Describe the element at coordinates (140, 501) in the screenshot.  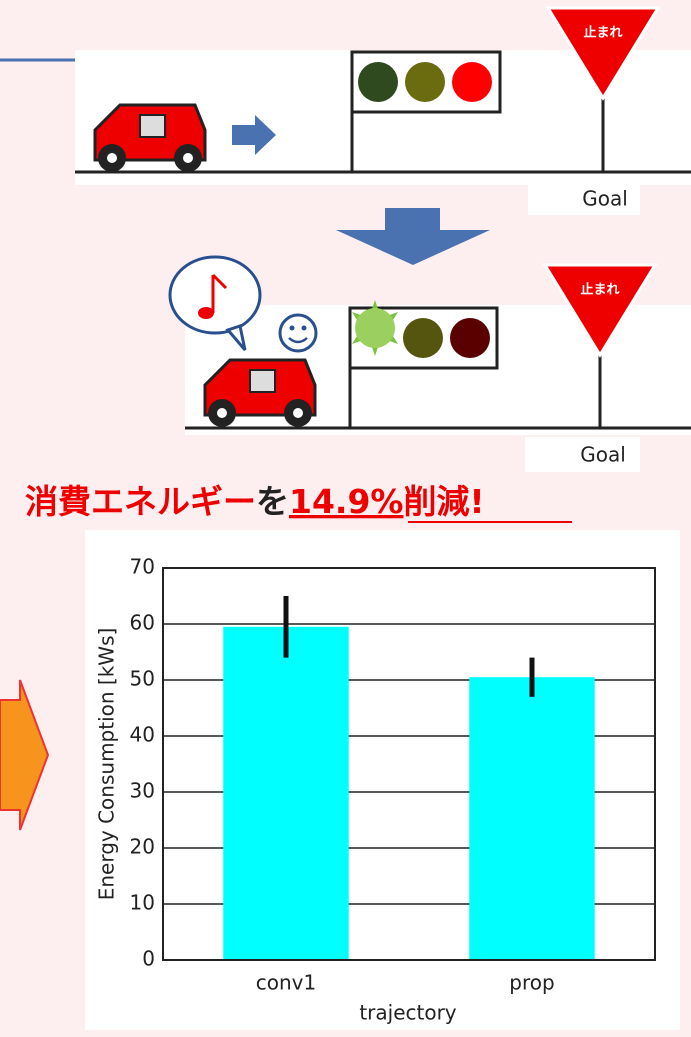
I see `headline-text: 消費エネルギー` at that location.